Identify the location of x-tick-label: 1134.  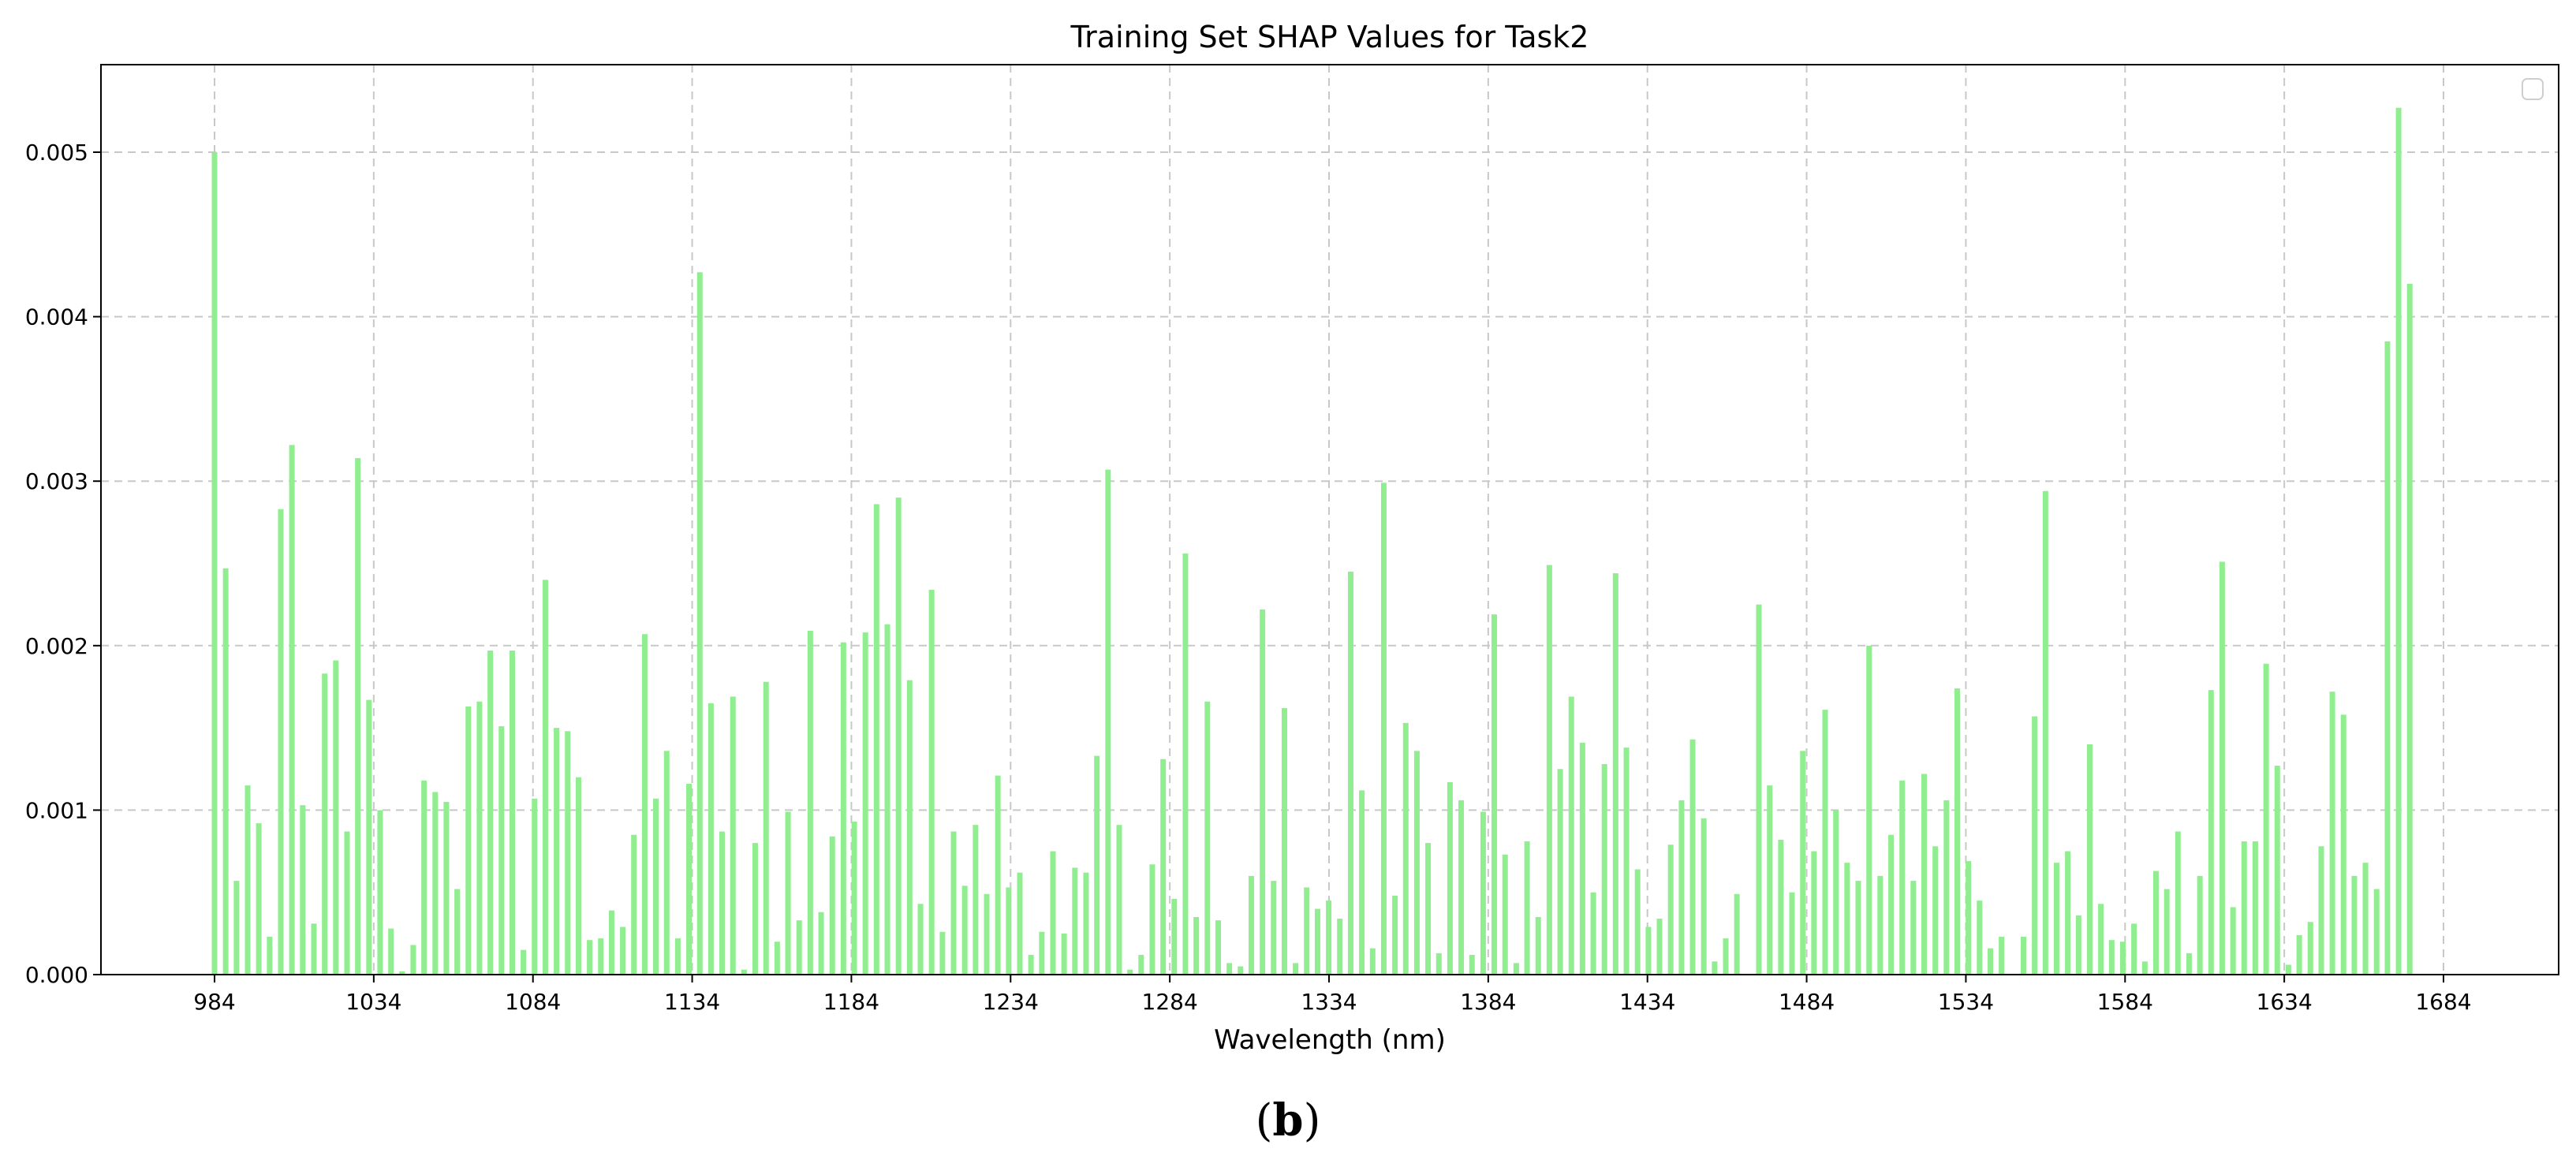
(692, 1002).